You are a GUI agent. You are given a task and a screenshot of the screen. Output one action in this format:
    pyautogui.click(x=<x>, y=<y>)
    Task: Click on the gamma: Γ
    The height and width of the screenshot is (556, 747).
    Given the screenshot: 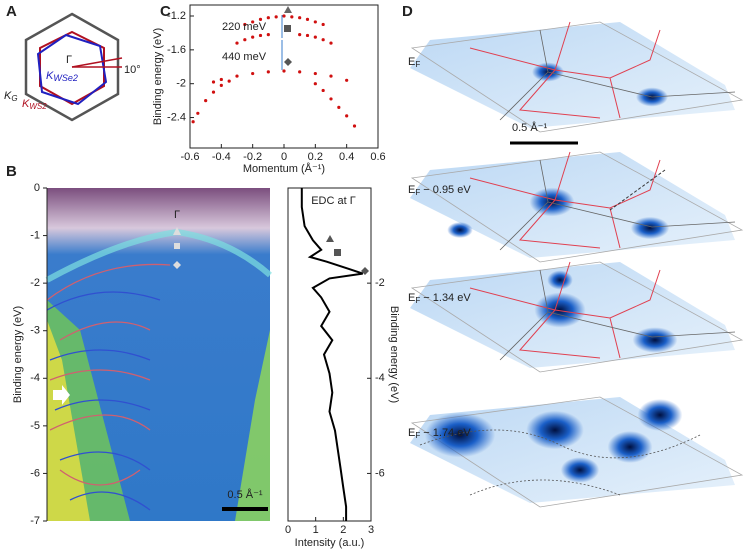 What is the action you would take?
    pyautogui.click(x=177, y=215)
    